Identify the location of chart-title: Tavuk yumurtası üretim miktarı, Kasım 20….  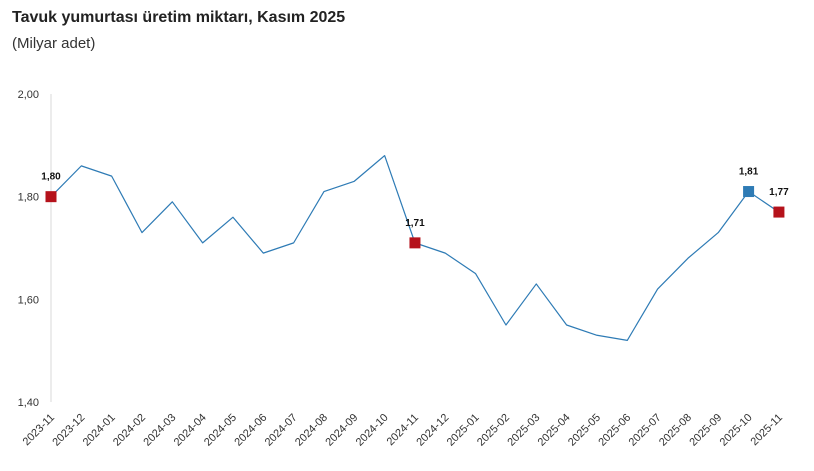
(179, 17).